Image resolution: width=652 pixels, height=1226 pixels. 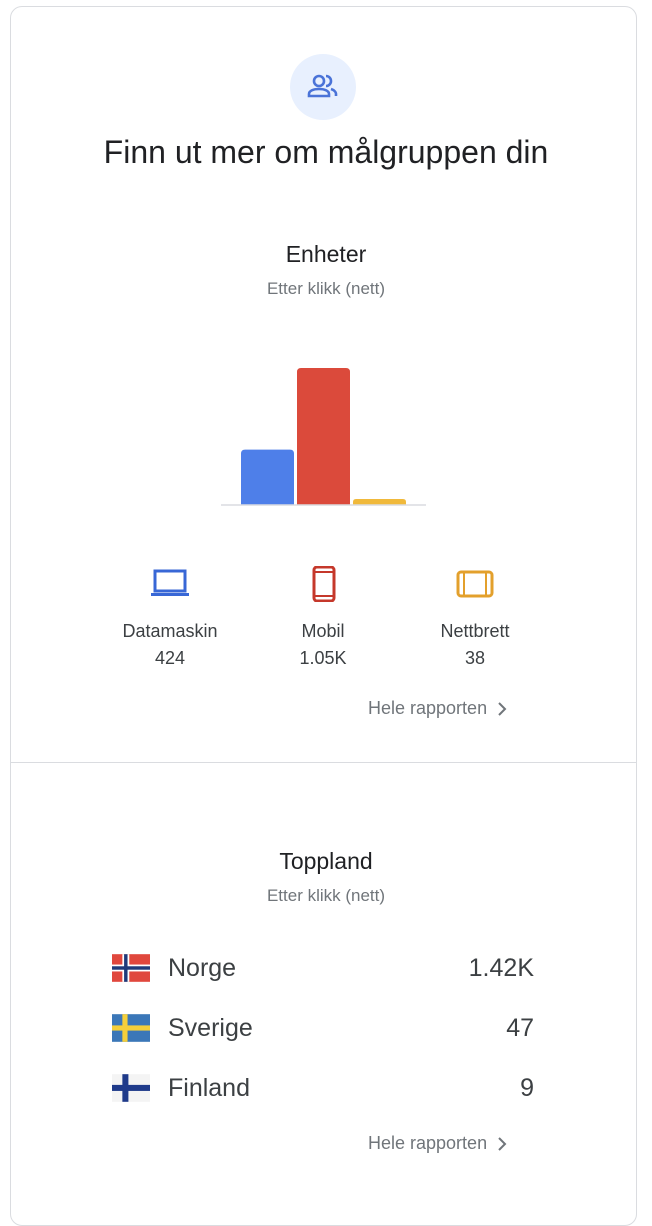 I want to click on device-label: Datamaskin, so click(x=170, y=631).